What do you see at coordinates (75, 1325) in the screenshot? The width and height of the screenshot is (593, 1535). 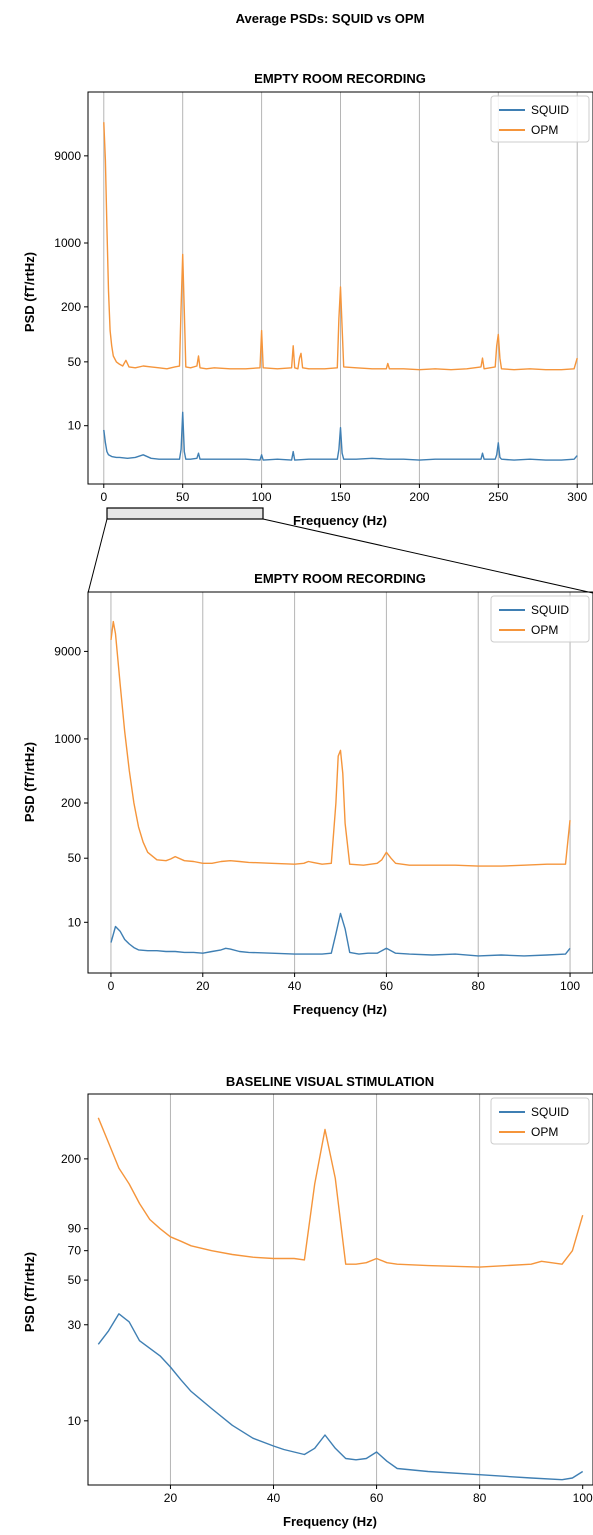 I see `y-tick-label: 30` at bounding box center [75, 1325].